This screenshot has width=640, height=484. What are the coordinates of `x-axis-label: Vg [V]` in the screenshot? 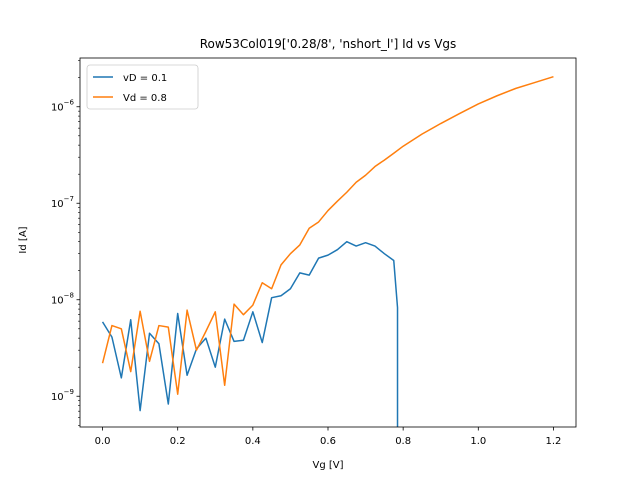 It's located at (327, 465).